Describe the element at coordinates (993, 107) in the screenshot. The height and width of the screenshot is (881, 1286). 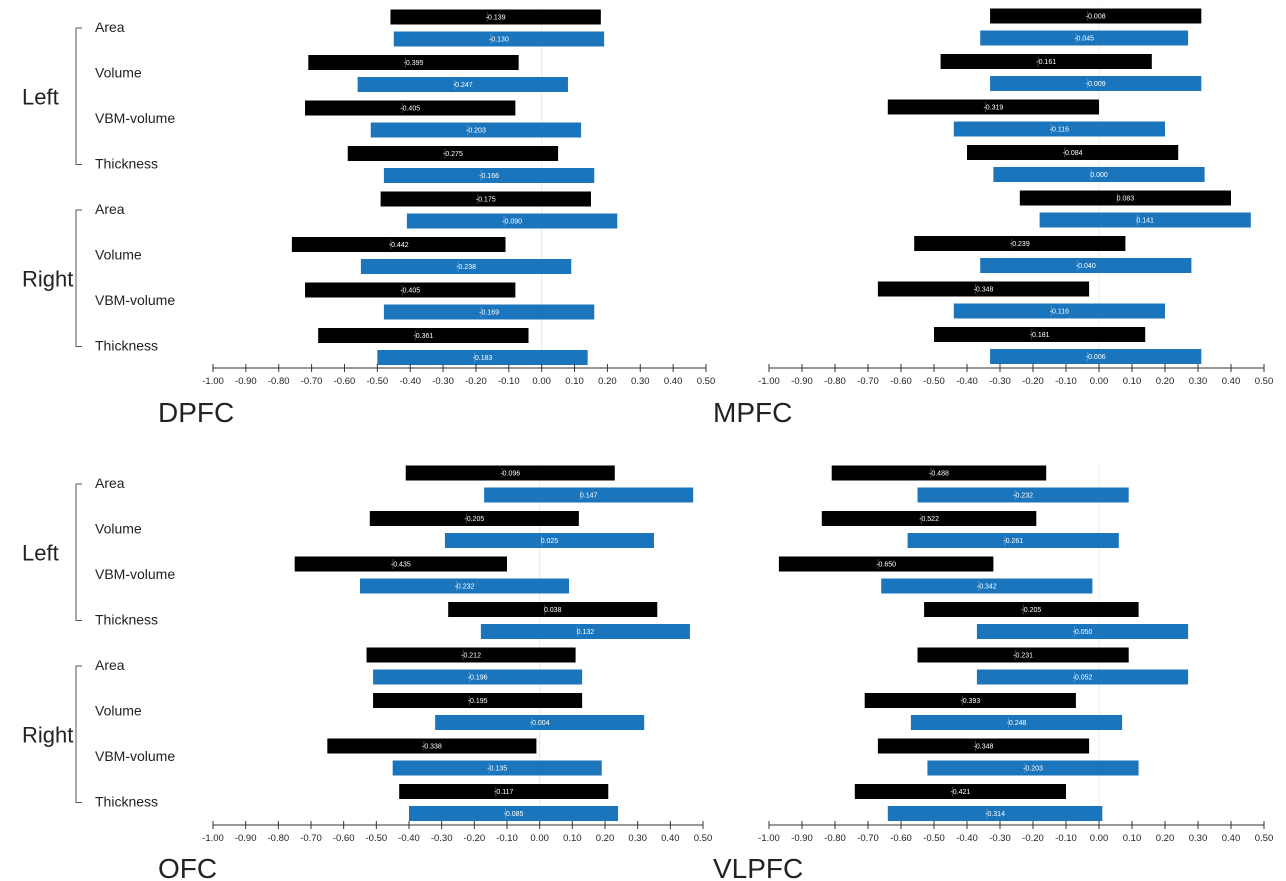
I see `bar-group: -0.319` at that location.